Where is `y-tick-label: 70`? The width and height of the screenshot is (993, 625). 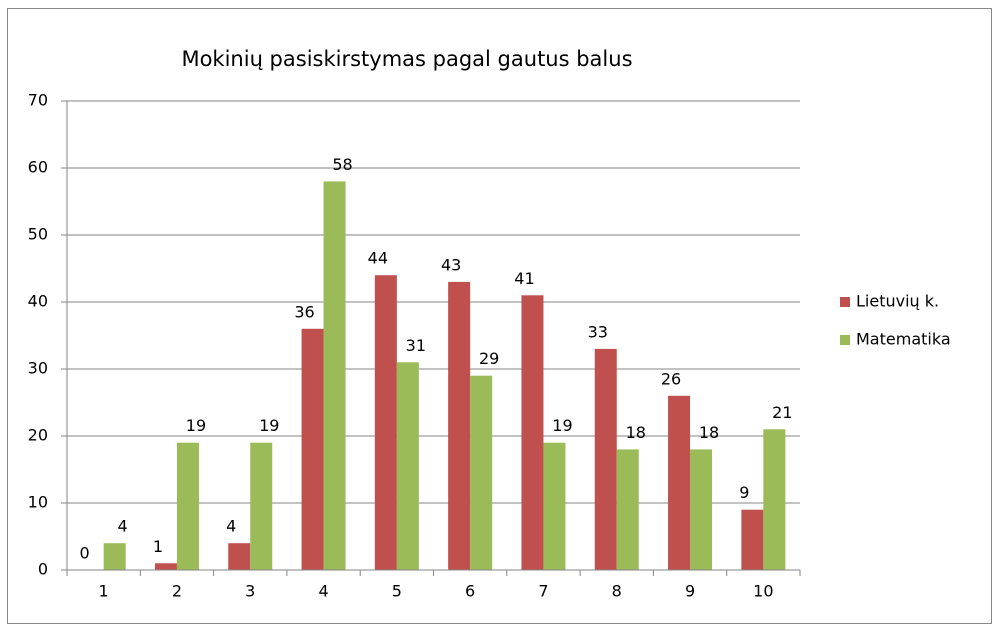 y-tick-label: 70 is located at coordinates (38, 100).